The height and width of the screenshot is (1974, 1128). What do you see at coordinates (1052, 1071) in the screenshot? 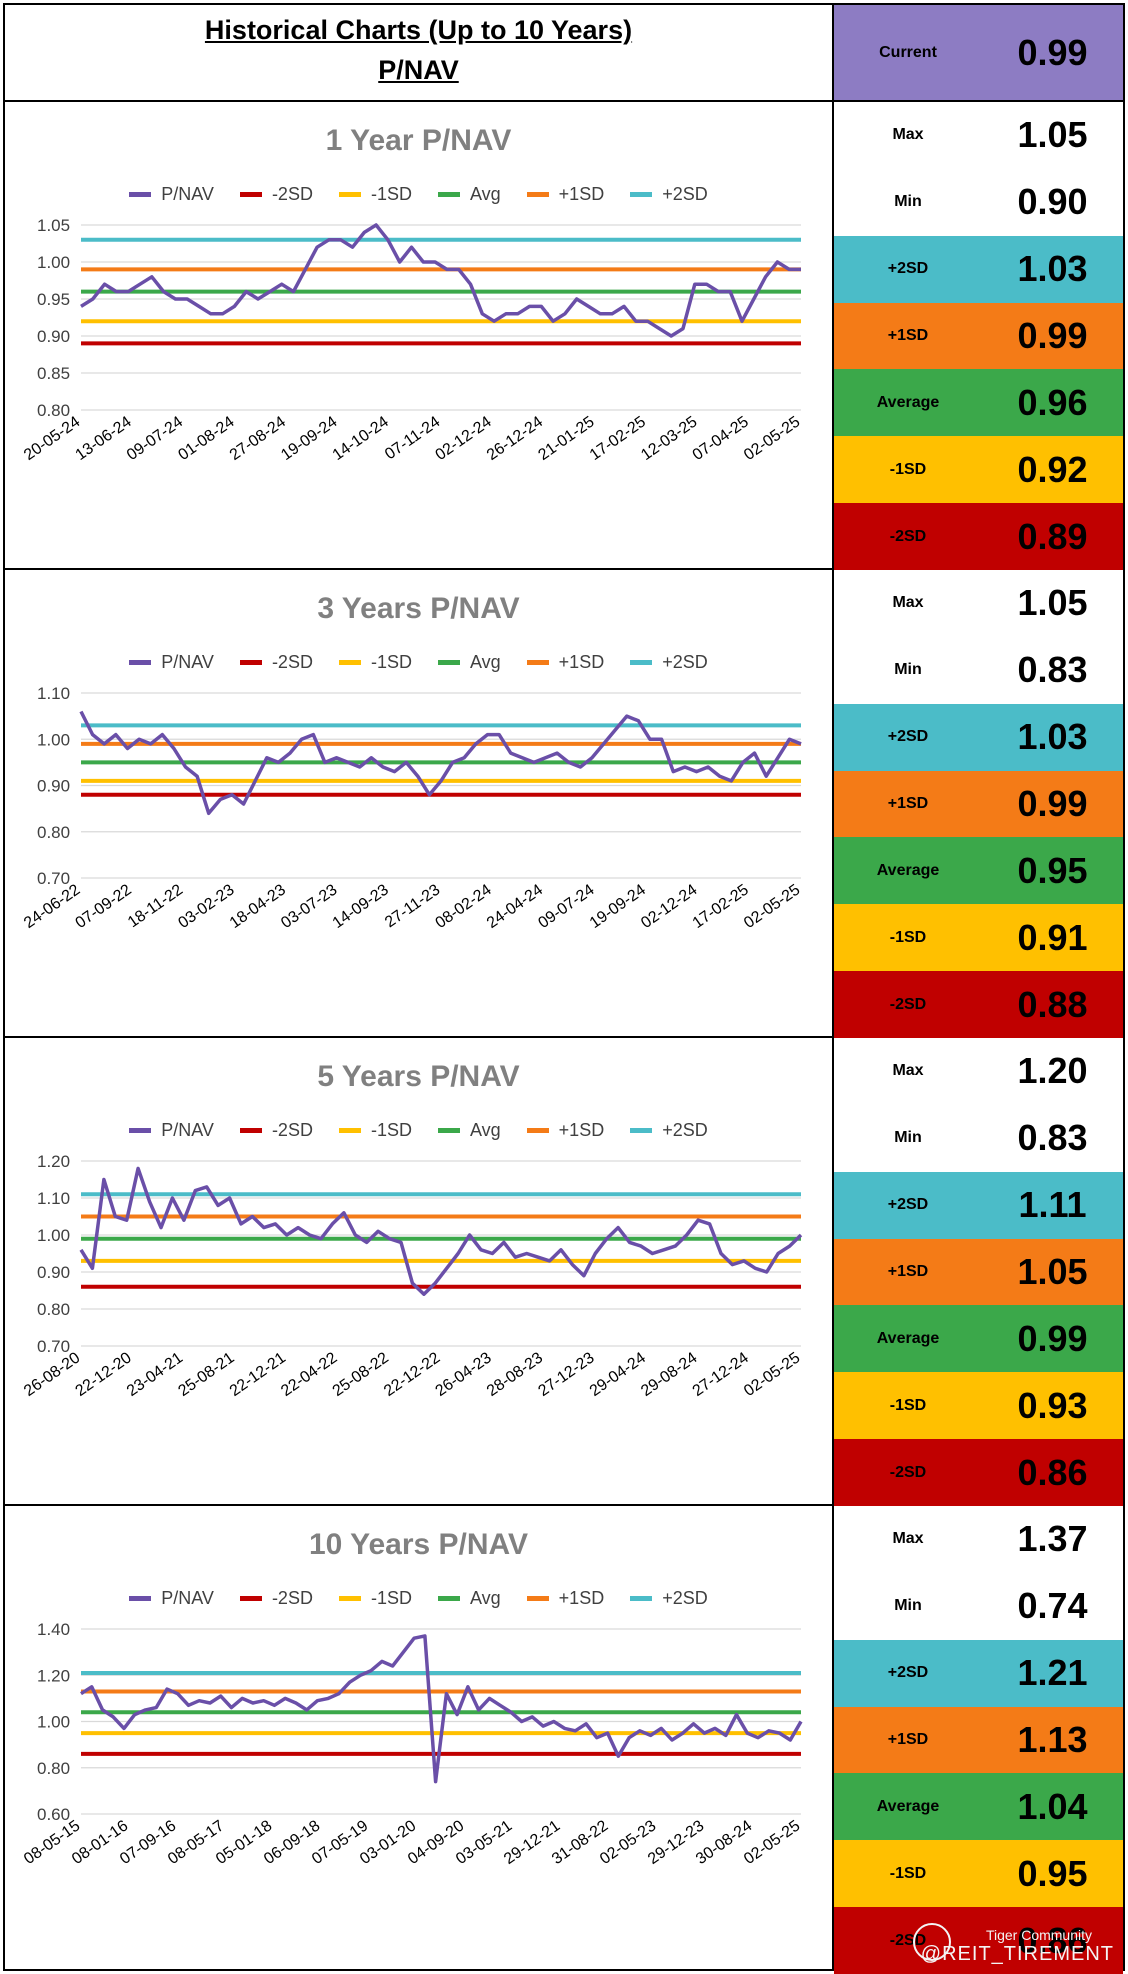
I see `stat-value: 1.20` at bounding box center [1052, 1071].